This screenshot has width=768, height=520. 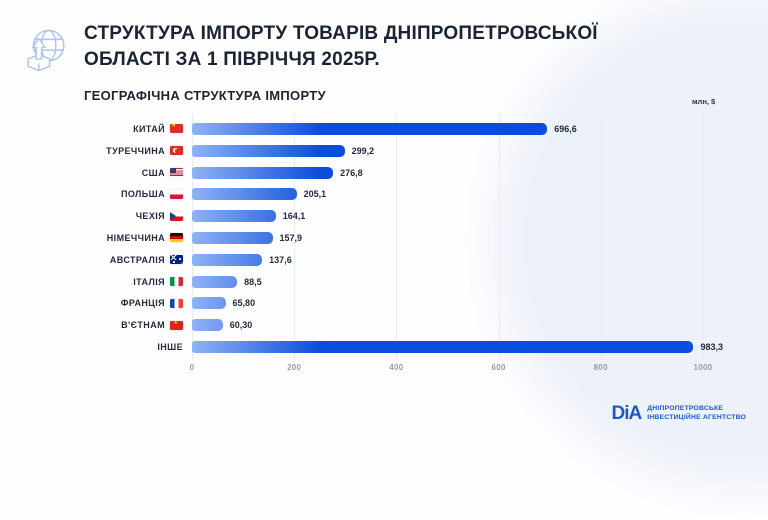 I want to click on x-axis: 0 200 400 600 800 1000, so click(x=451, y=369).